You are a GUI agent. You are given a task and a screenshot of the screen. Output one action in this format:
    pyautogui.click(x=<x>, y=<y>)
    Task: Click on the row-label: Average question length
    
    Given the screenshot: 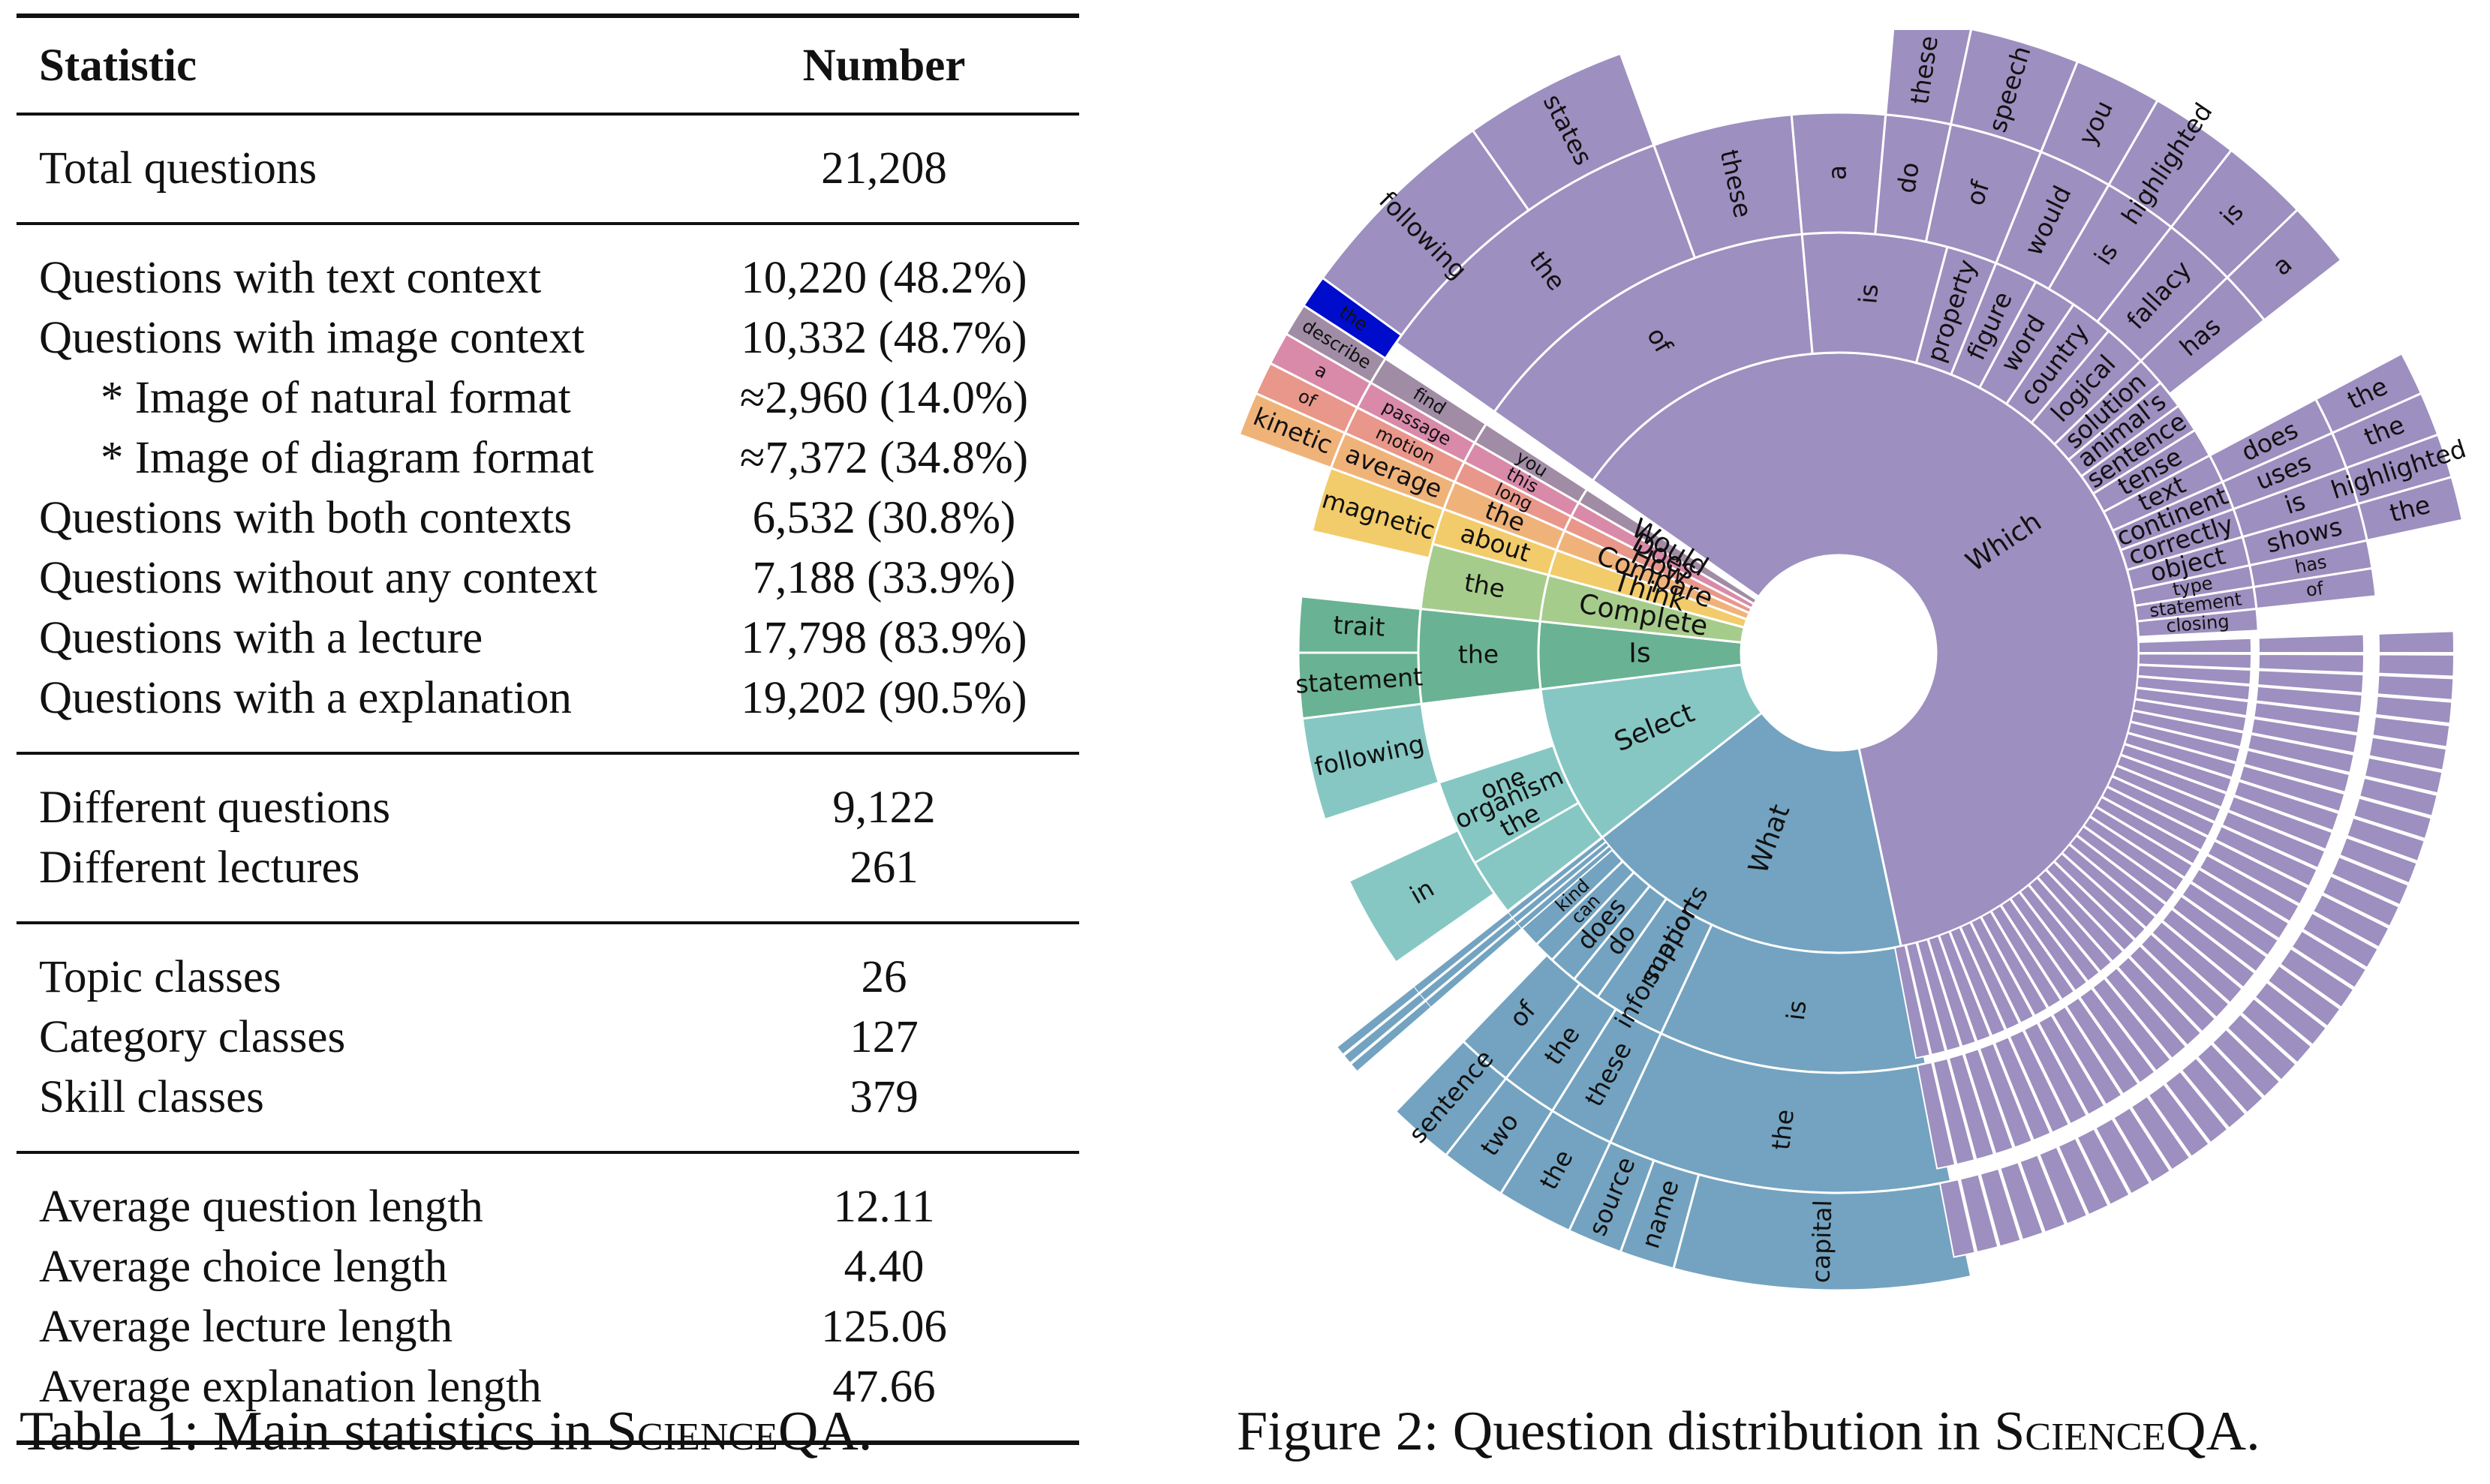 What is the action you would take?
    pyautogui.click(x=353, y=1193)
    